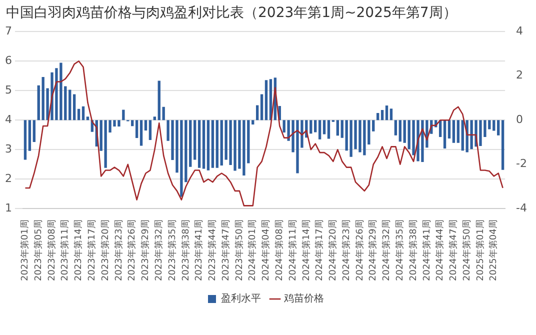 Image resolution: width=536 pixels, height=335 pixels. I want to click on y-tick-label: 6, so click(8, 60).